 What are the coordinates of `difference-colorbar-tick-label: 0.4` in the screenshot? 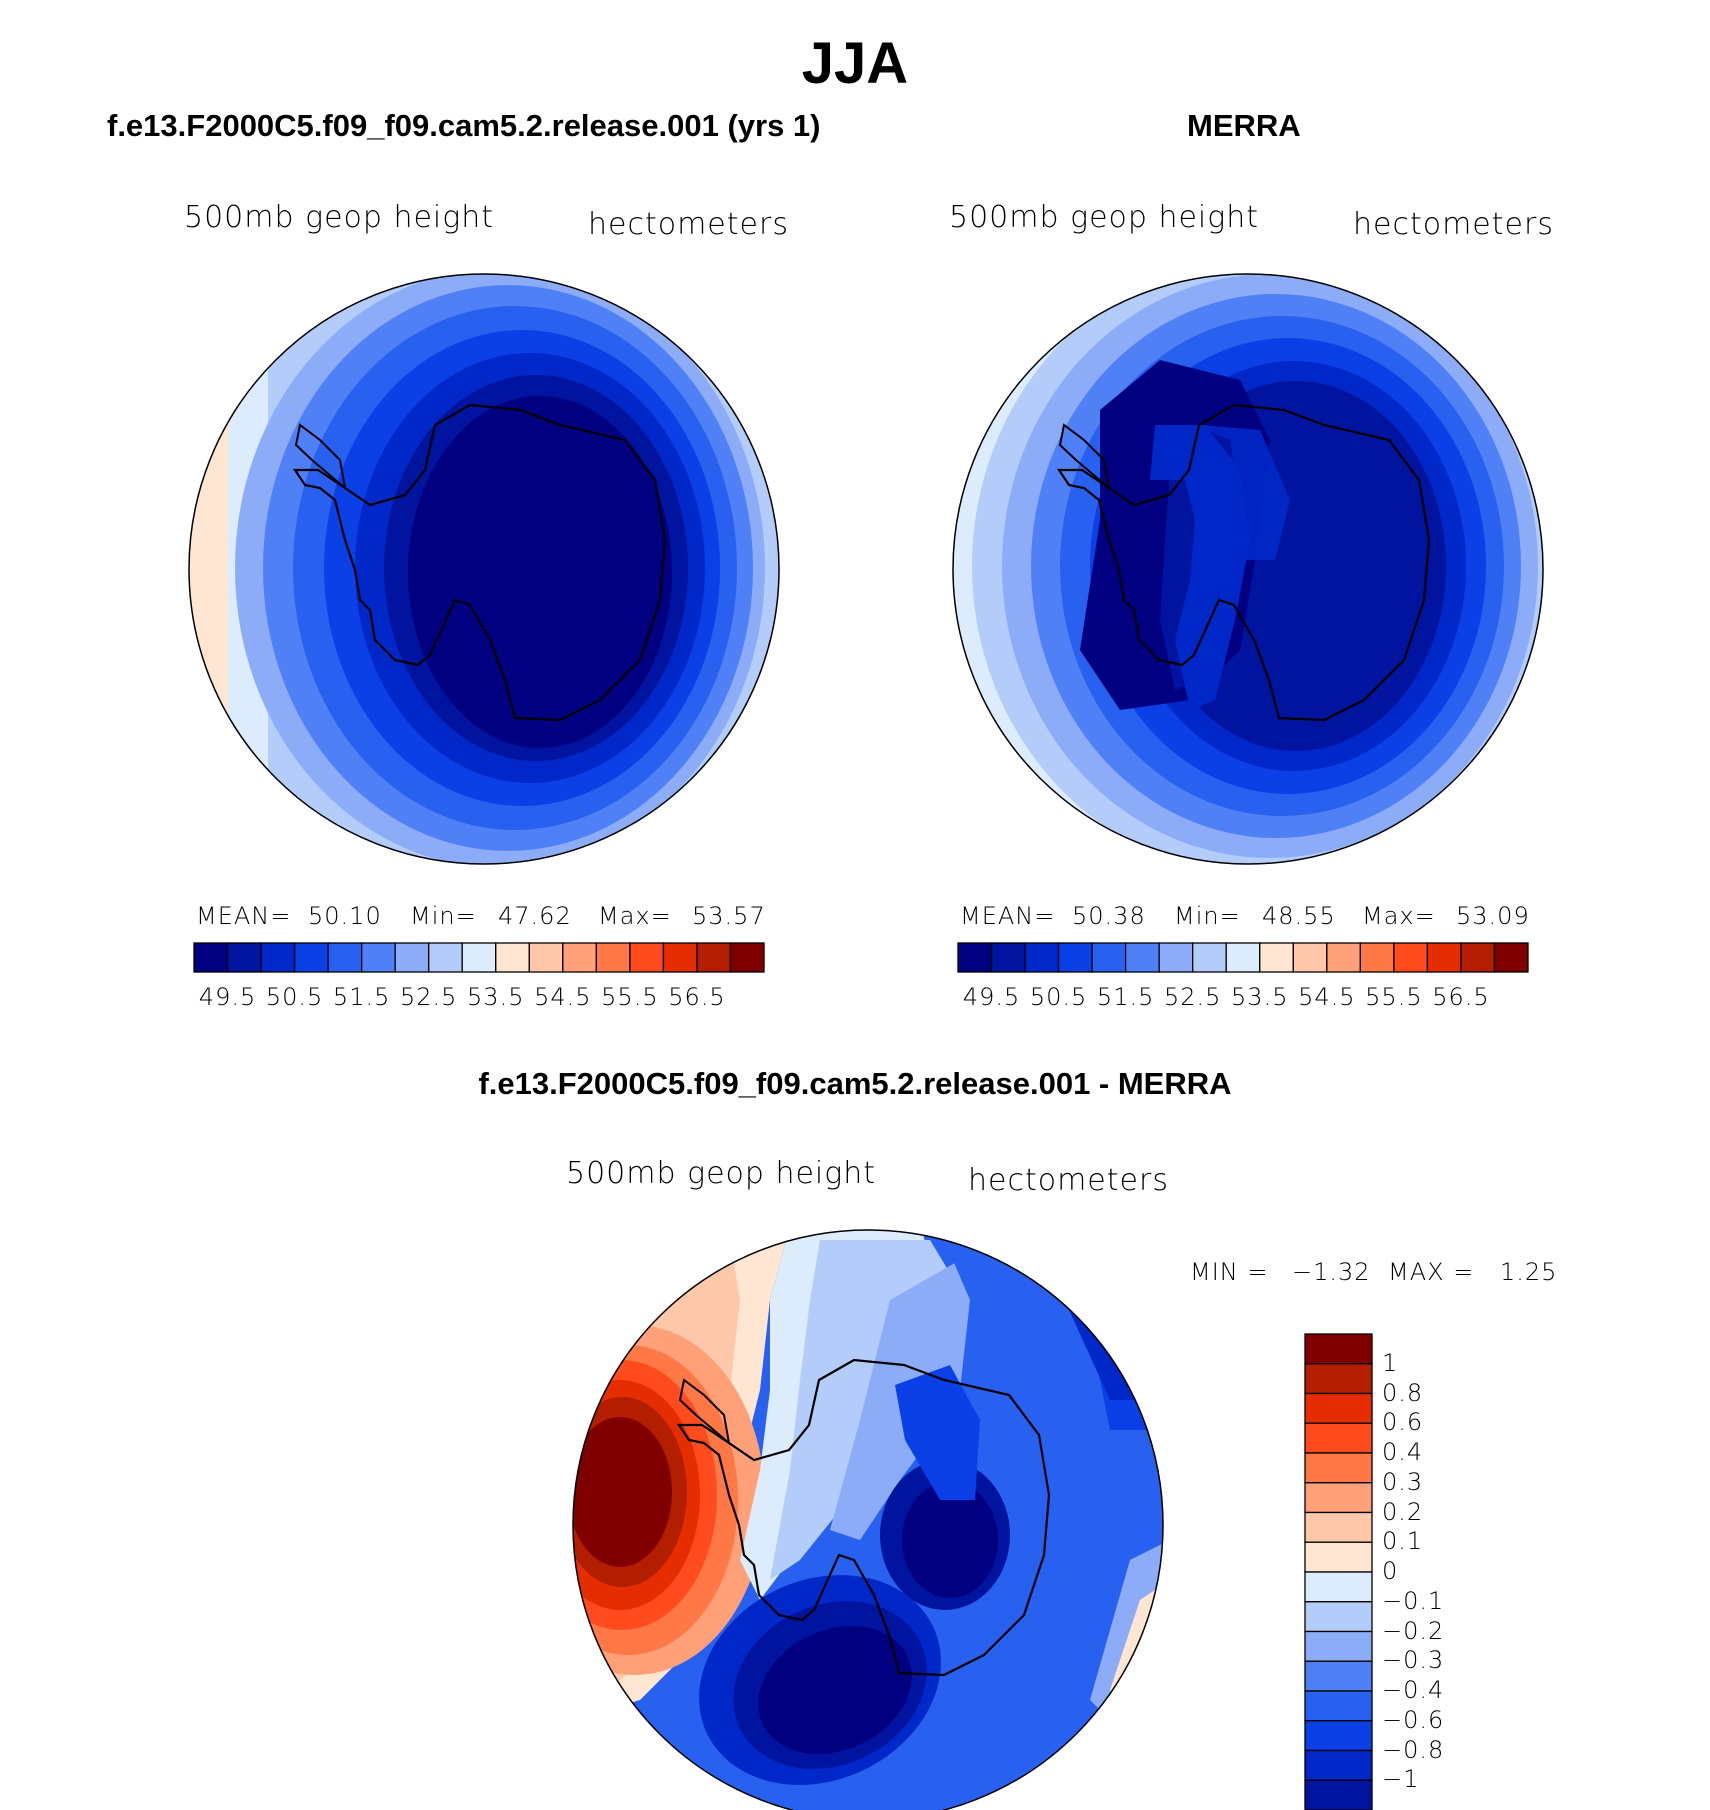 It's located at (1403, 1452).